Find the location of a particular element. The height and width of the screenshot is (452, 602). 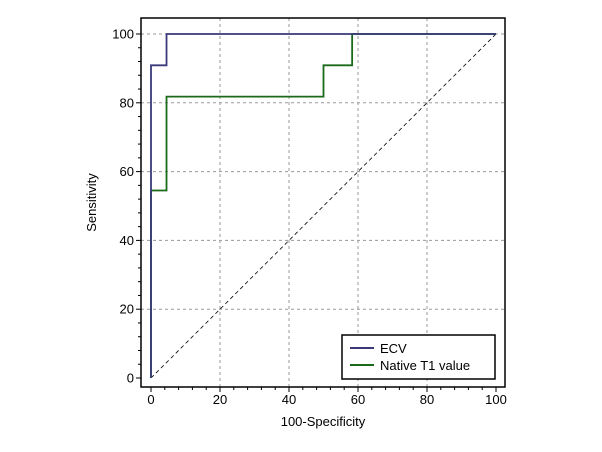

legend-label-ecv: ECV is located at coordinates (393, 348).